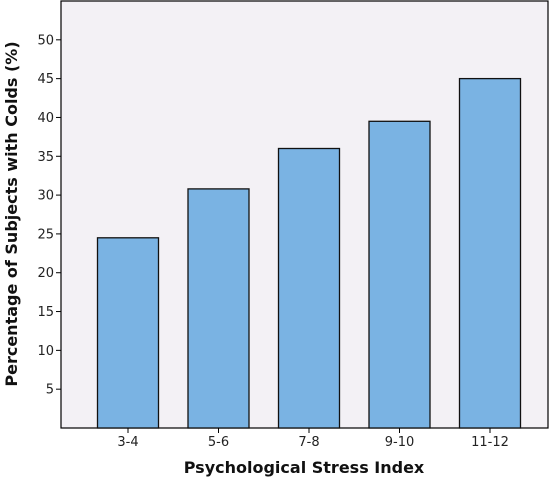 Image resolution: width=550 pixels, height=479 pixels. I want to click on y-tick-label: 5, so click(50, 390).